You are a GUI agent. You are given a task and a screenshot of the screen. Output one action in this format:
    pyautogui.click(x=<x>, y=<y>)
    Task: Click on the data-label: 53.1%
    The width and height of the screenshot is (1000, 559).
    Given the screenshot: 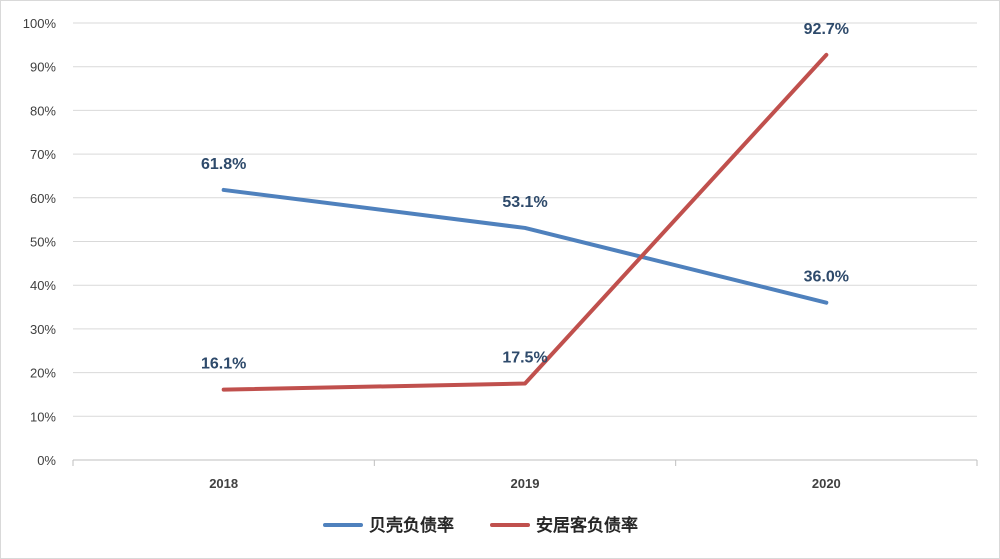 What is the action you would take?
    pyautogui.click(x=524, y=202)
    